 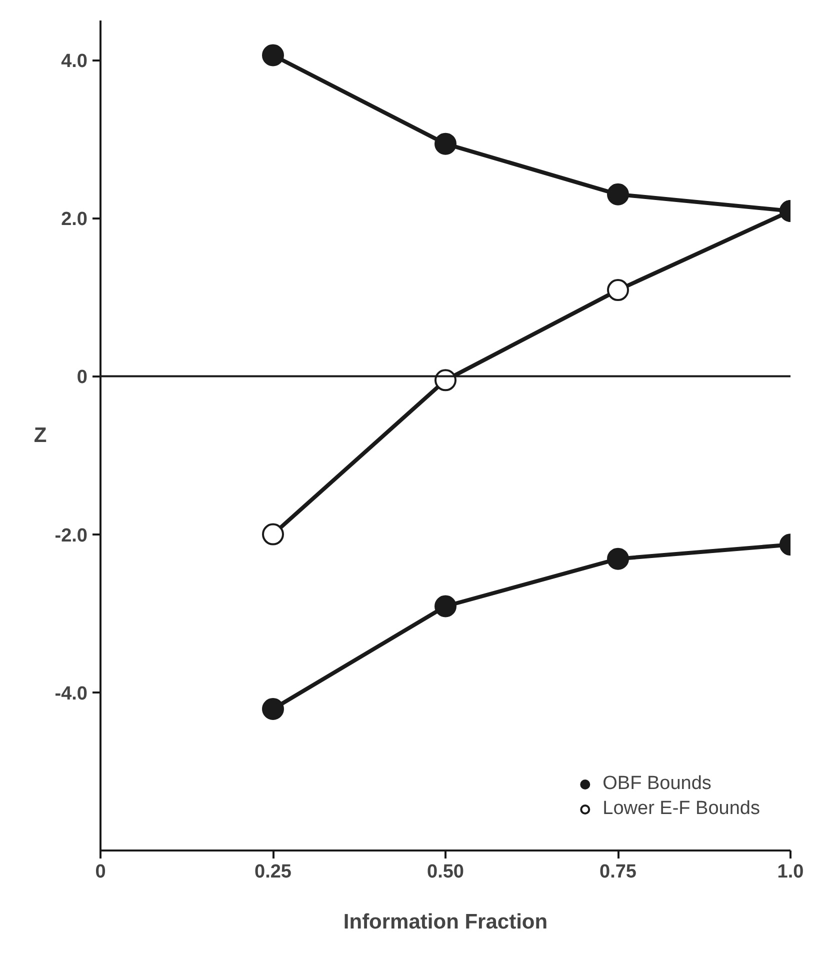 What do you see at coordinates (445, 922) in the screenshot?
I see `x-axis-title: Information Fraction` at bounding box center [445, 922].